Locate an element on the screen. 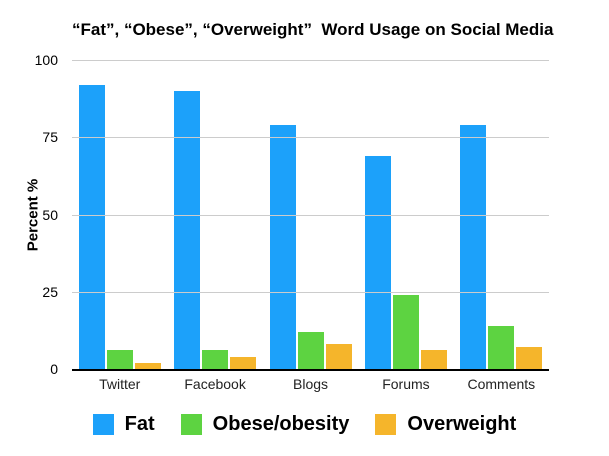 This screenshot has width=609, height=456. bar-obese-obesity-forums is located at coordinates (405, 331).